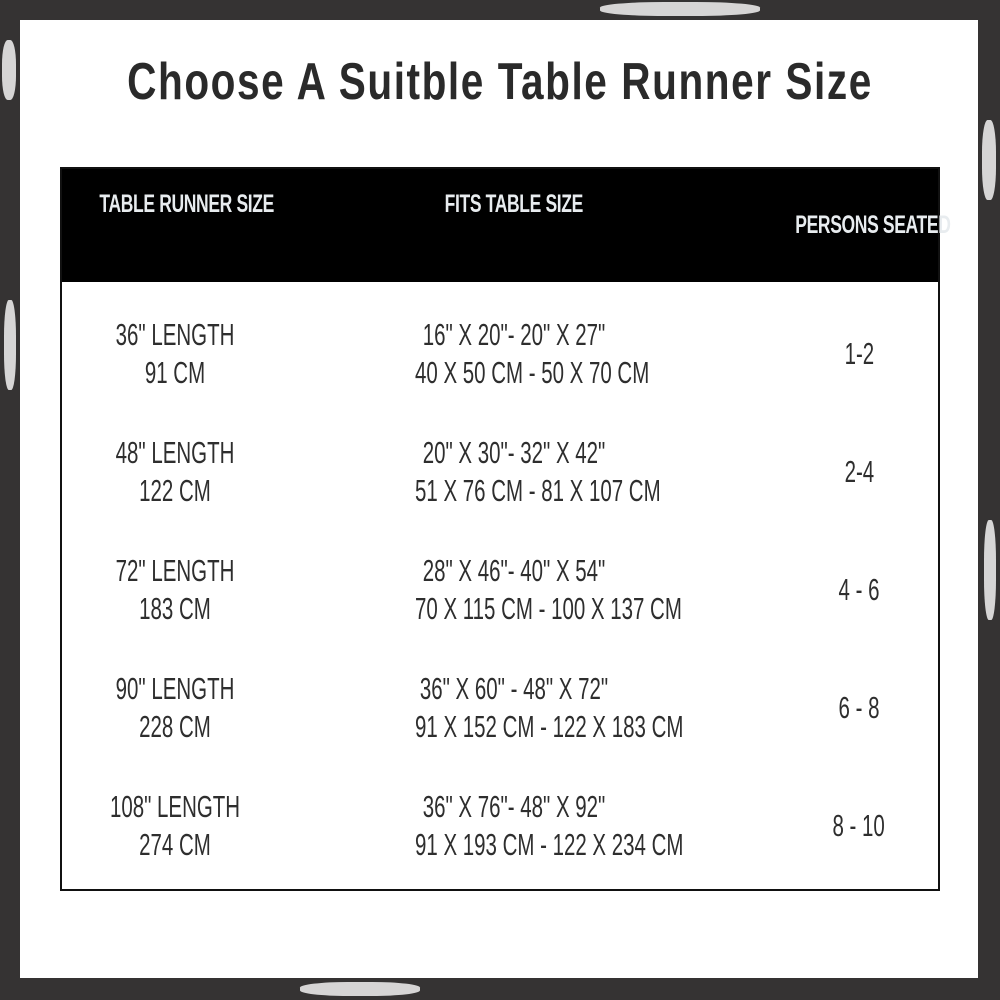 This screenshot has height=1000, width=1000. Describe the element at coordinates (514, 452) in the screenshot. I see `fits-size-inches: 20" X 30"- 32" X 42"` at that location.